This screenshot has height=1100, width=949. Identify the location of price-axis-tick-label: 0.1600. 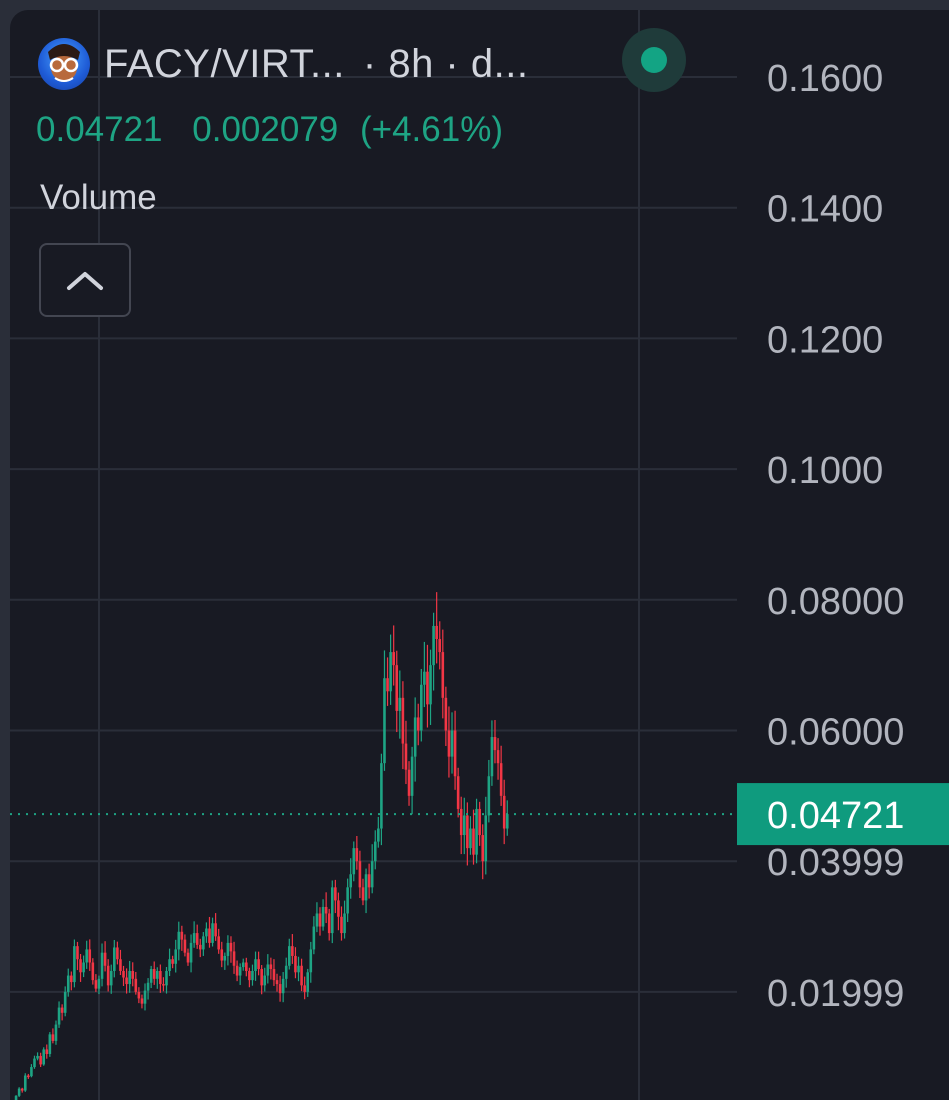
(825, 79).